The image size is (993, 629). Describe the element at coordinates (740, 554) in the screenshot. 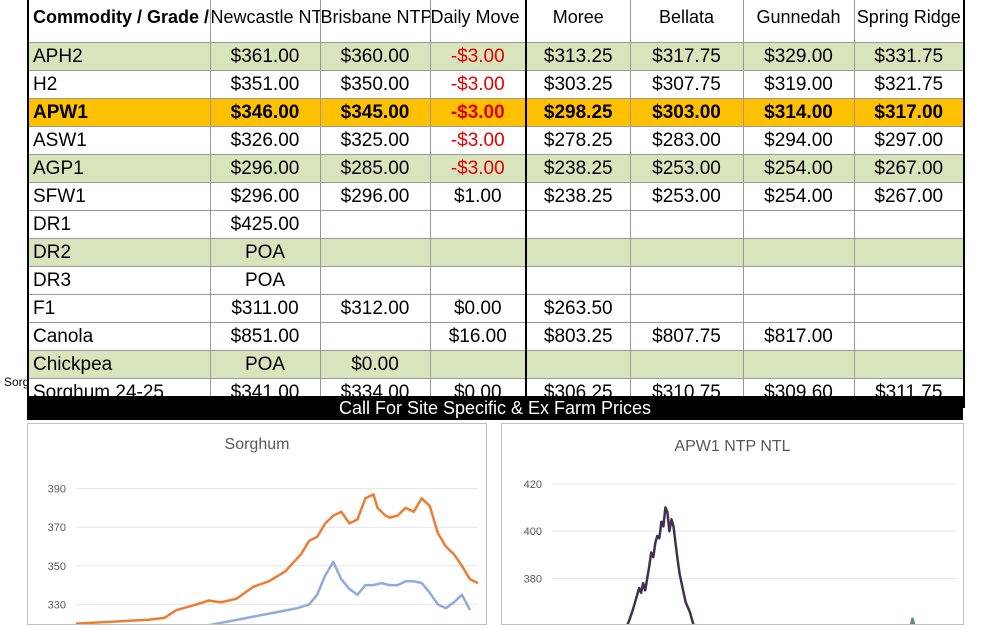

I see `apw1-chart-plot: 420 400 380` at that location.